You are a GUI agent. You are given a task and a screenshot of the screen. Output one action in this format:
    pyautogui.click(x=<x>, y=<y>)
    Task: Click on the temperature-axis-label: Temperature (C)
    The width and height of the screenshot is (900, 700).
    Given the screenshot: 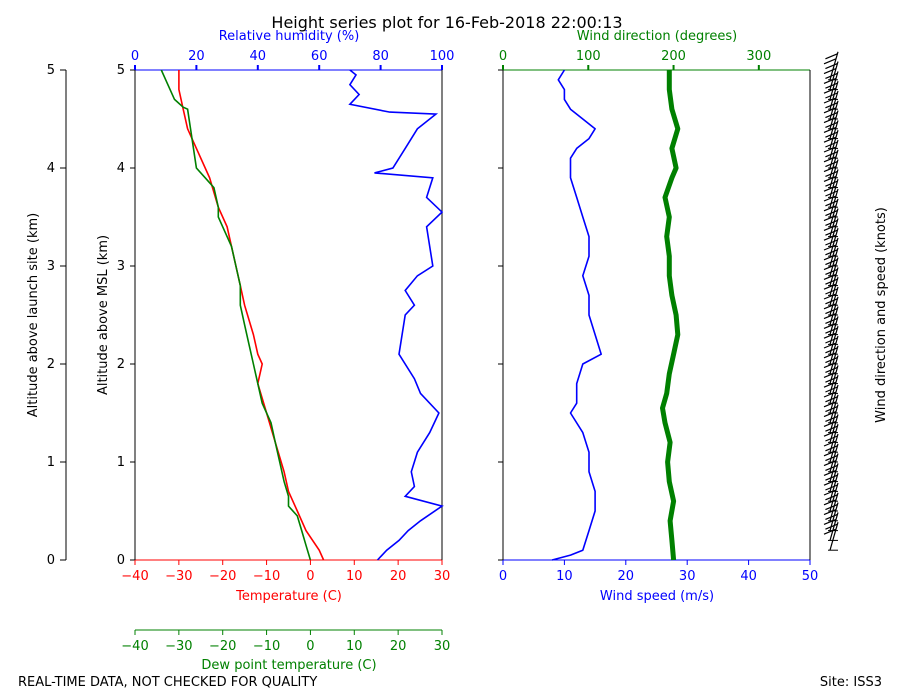 What is the action you would take?
    pyautogui.click(x=288, y=596)
    